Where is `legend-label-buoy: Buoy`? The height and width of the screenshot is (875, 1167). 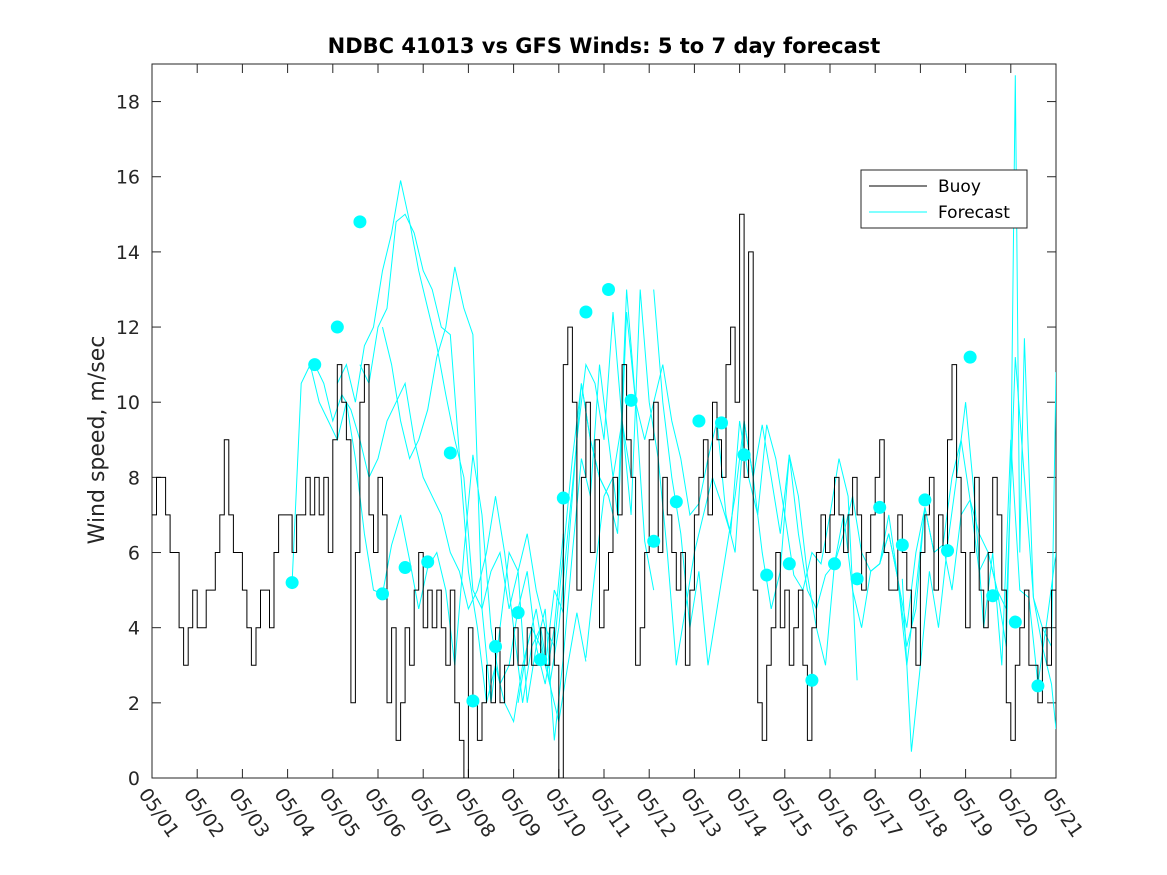
legend-label-buoy: Buoy is located at coordinates (959, 187).